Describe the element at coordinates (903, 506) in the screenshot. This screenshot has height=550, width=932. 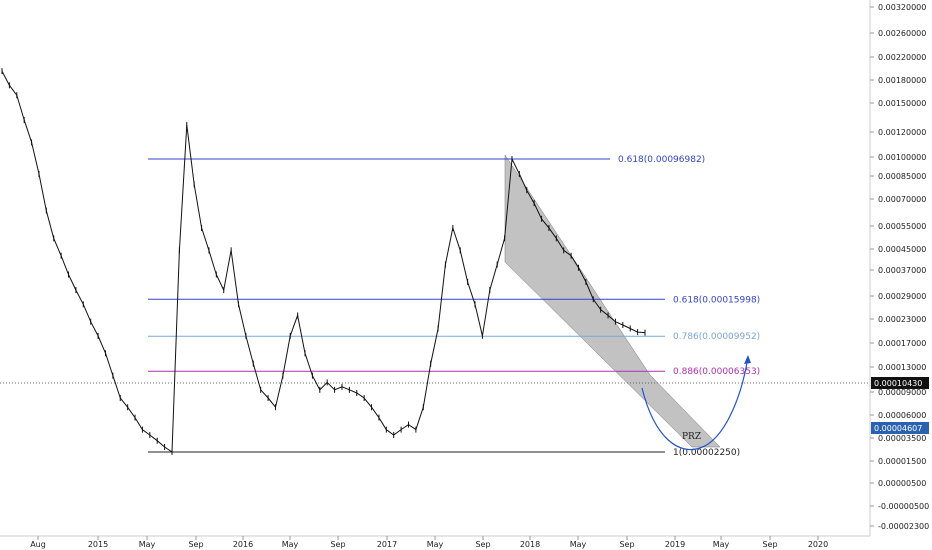
I see `y-tick-label: -0.00000500` at that location.